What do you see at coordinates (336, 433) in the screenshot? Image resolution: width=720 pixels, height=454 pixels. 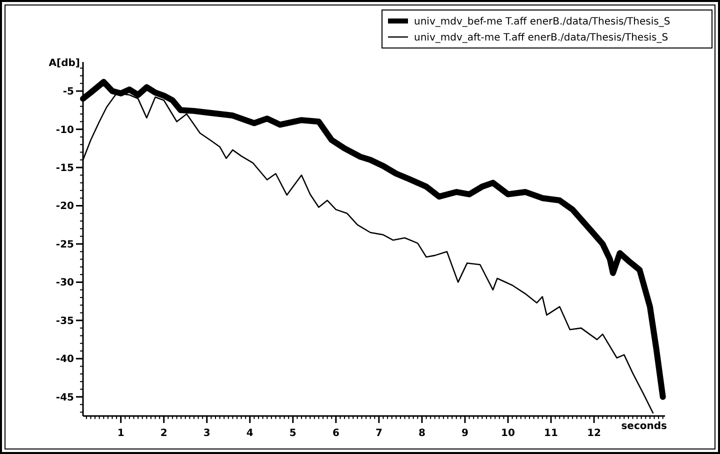 I see `x-tick-label: 6` at bounding box center [336, 433].